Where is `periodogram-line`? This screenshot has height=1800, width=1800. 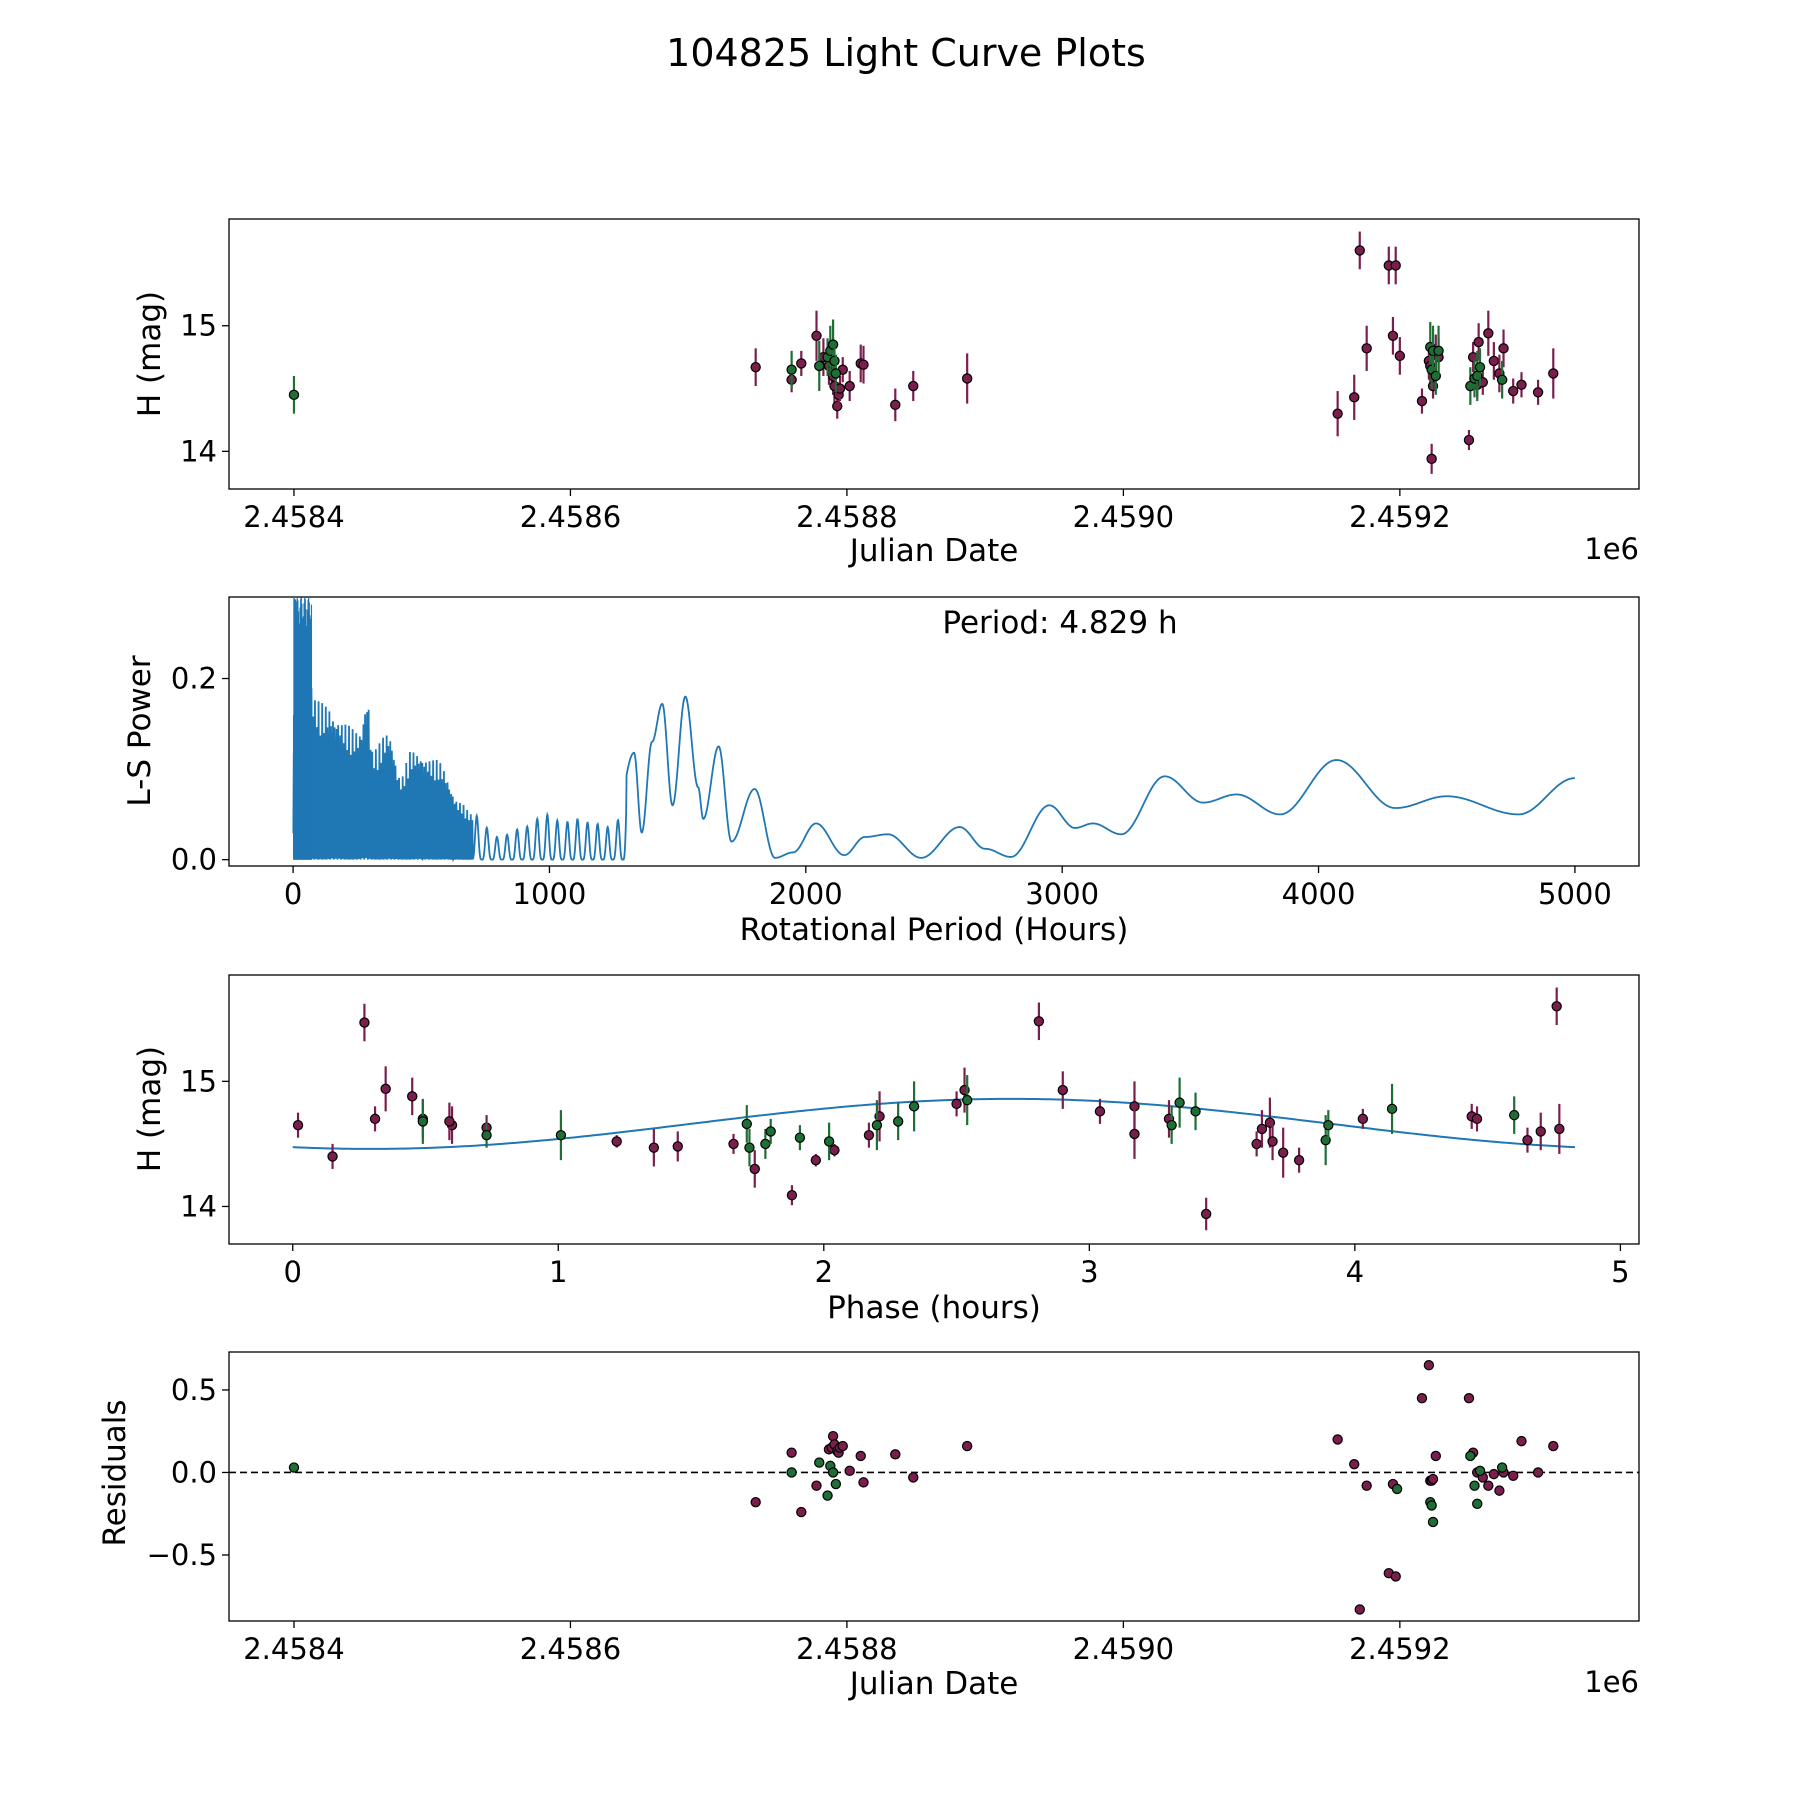
periodogram-line is located at coordinates (933, 731).